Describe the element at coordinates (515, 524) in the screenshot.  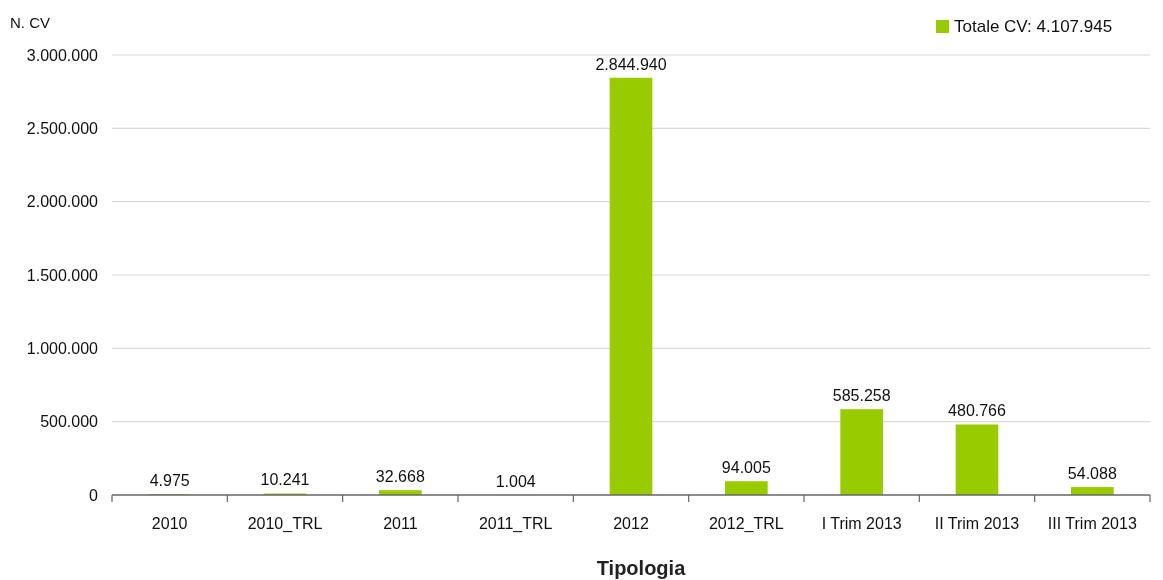
I see `x-tick-label: 2011_TRL` at that location.